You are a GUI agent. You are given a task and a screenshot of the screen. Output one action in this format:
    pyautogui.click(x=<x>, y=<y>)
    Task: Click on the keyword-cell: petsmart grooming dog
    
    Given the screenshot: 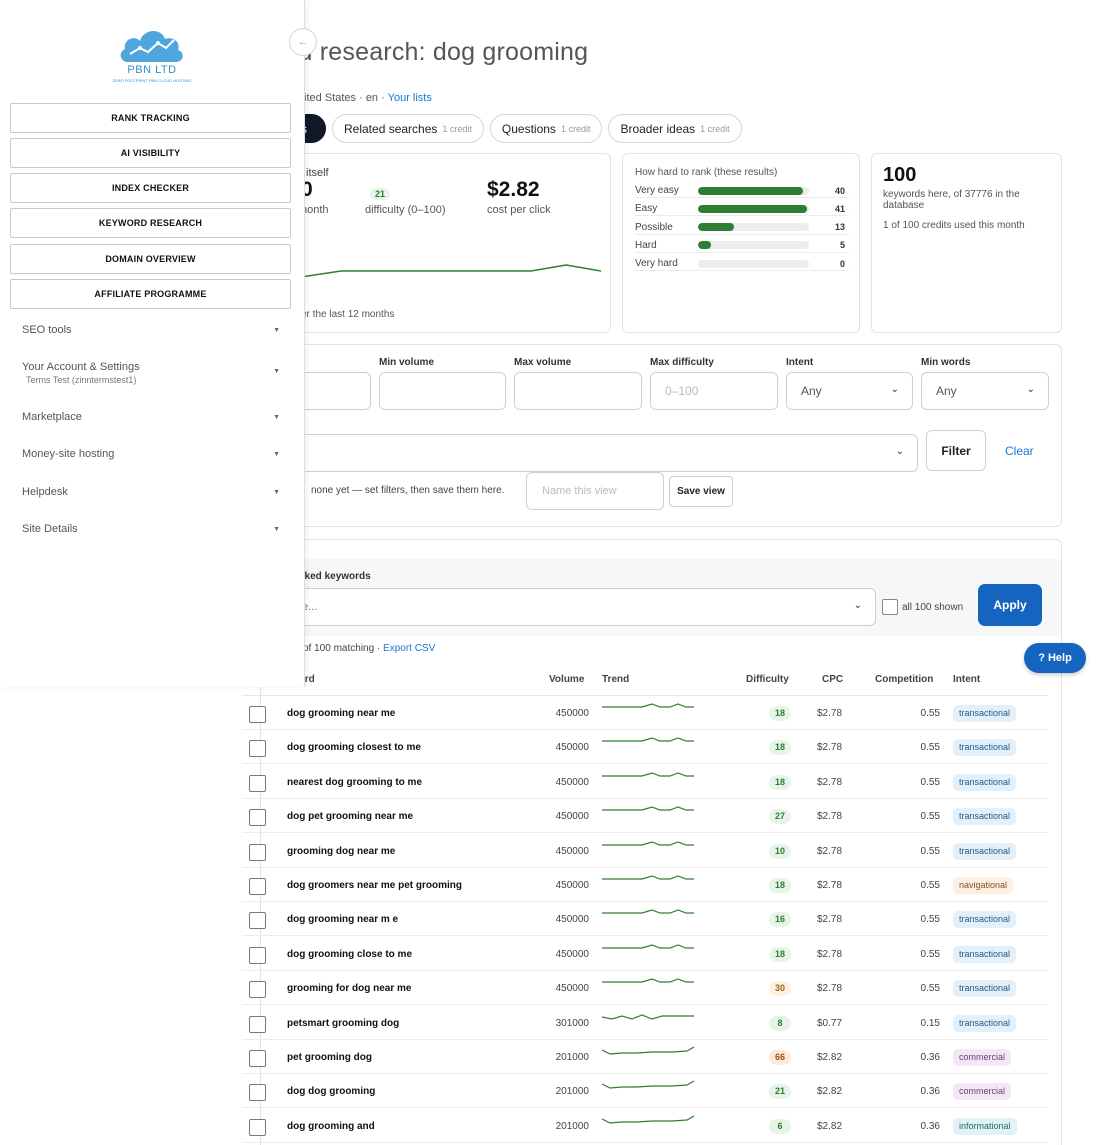 What is the action you would take?
    pyautogui.click(x=343, y=1023)
    